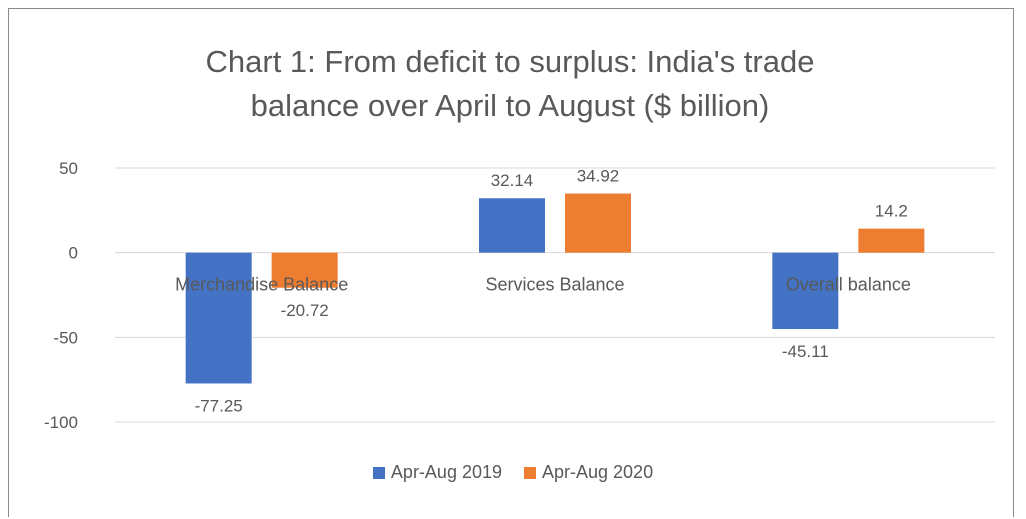 The height and width of the screenshot is (519, 1026). What do you see at coordinates (219, 405) in the screenshot?
I see `data-label-0-0: -77.25` at bounding box center [219, 405].